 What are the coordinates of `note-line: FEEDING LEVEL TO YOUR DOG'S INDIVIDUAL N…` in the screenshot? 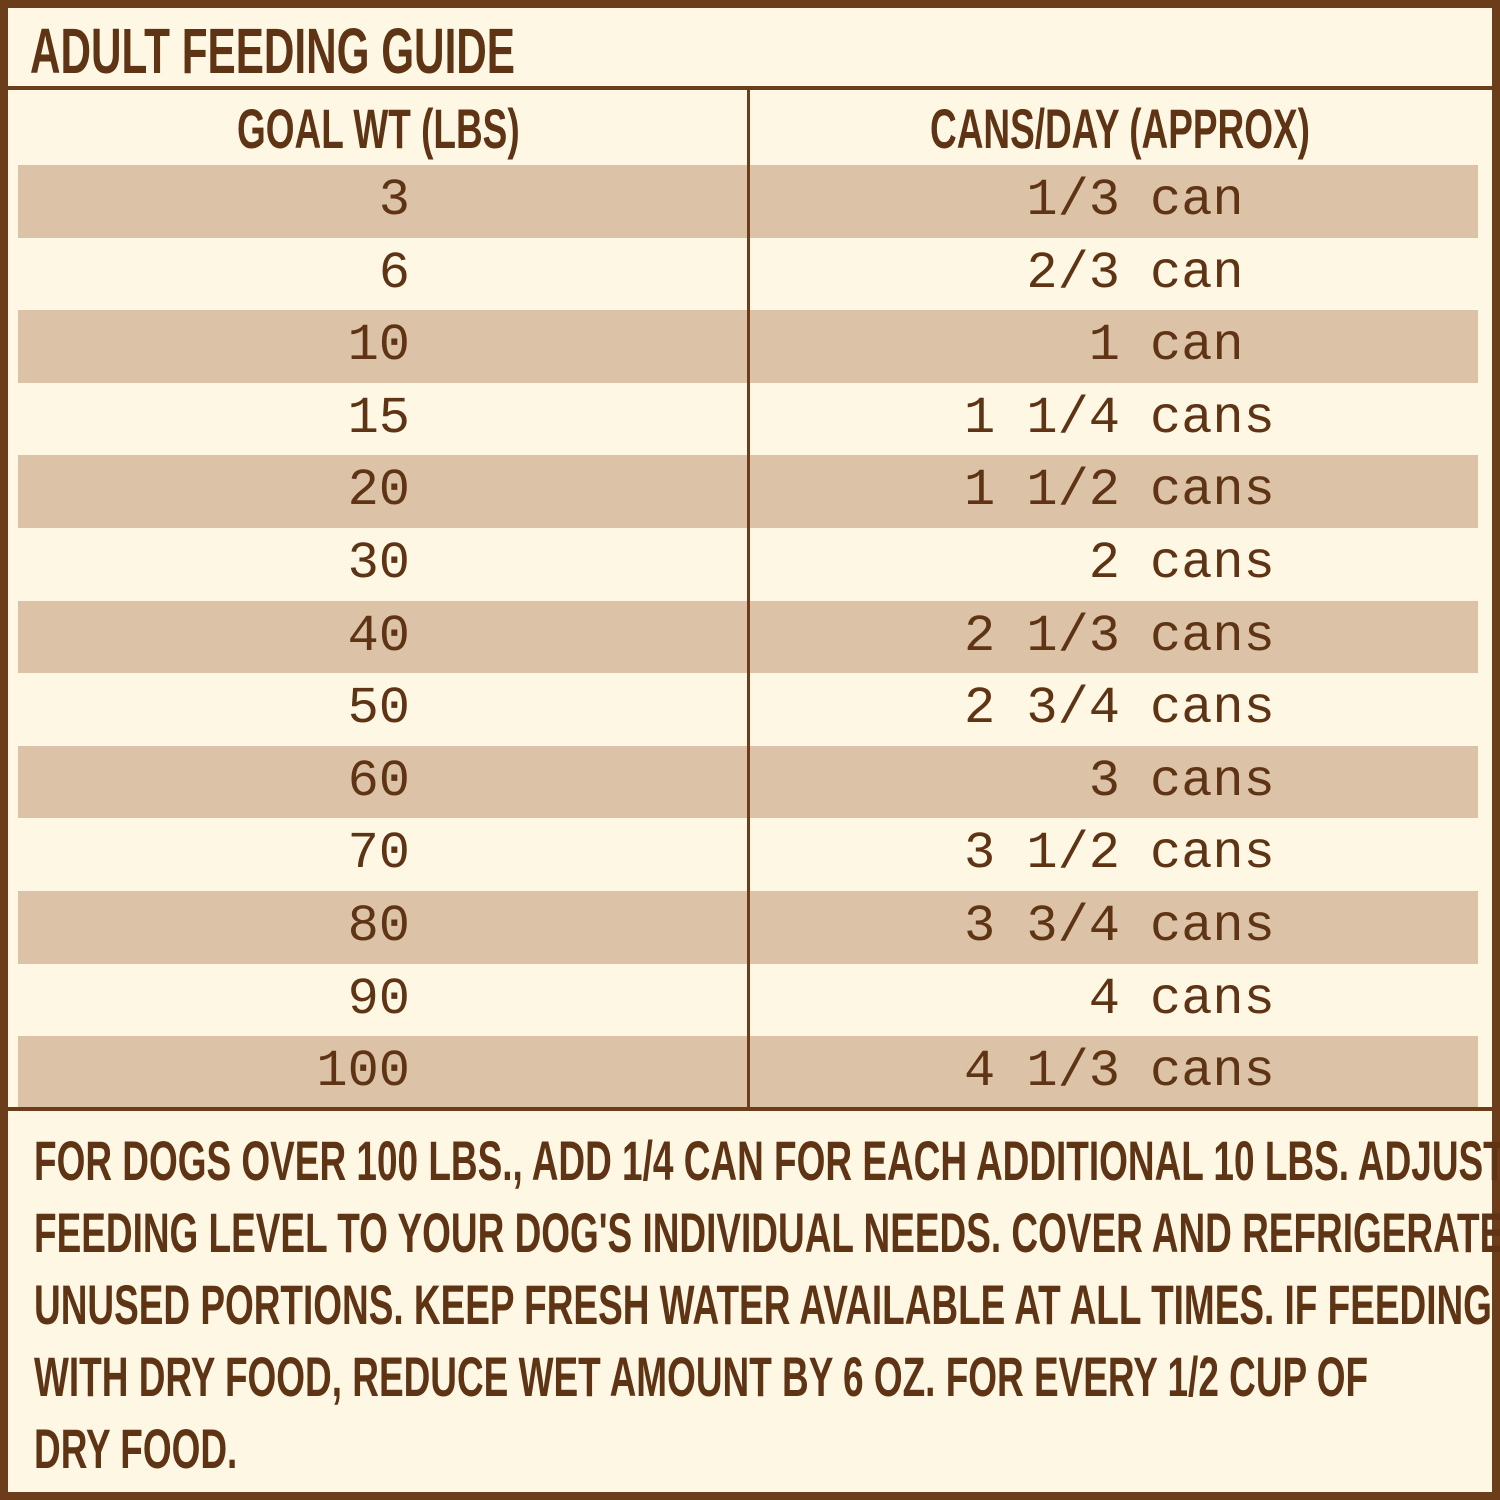 It's located at (767, 1232).